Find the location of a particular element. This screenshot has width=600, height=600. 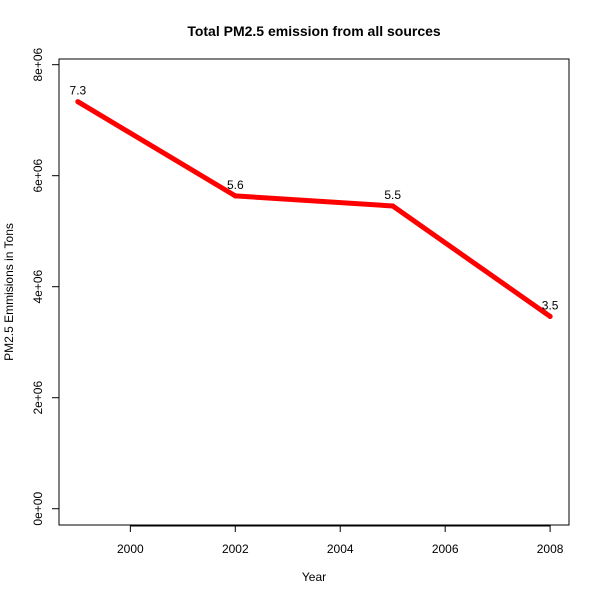

y-tick-label: 4e+06 is located at coordinates (38, 287).